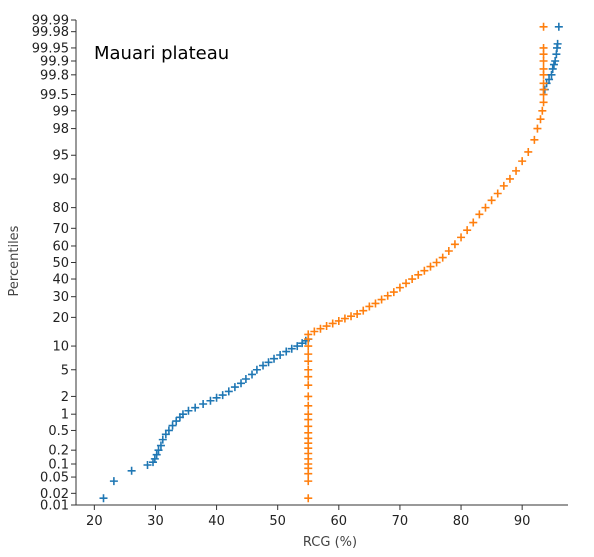 The height and width of the screenshot is (557, 594). I want to click on y-tick-label: 0.02, so click(54, 494).